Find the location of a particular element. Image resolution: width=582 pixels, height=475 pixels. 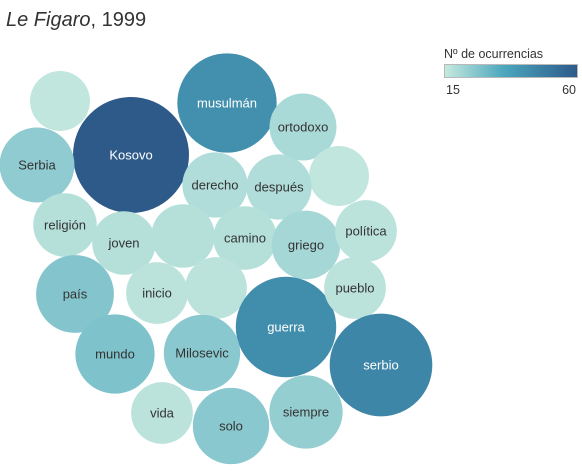

bubble-serbio: serbio is located at coordinates (381, 365).